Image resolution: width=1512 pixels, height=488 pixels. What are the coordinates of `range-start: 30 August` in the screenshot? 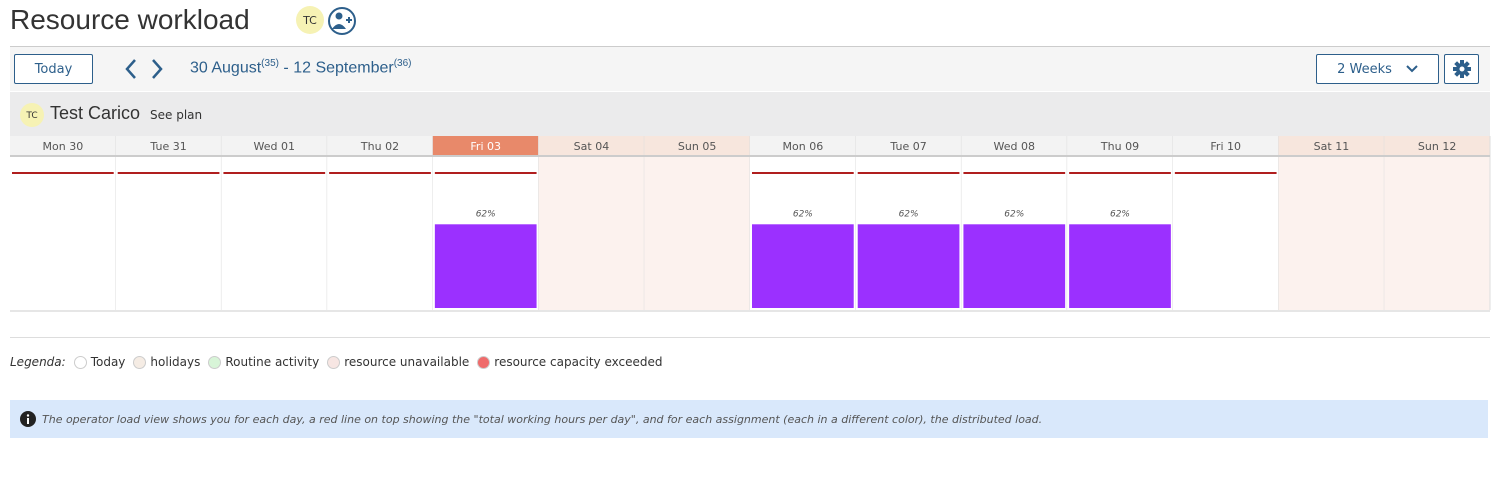 It's located at (226, 68).